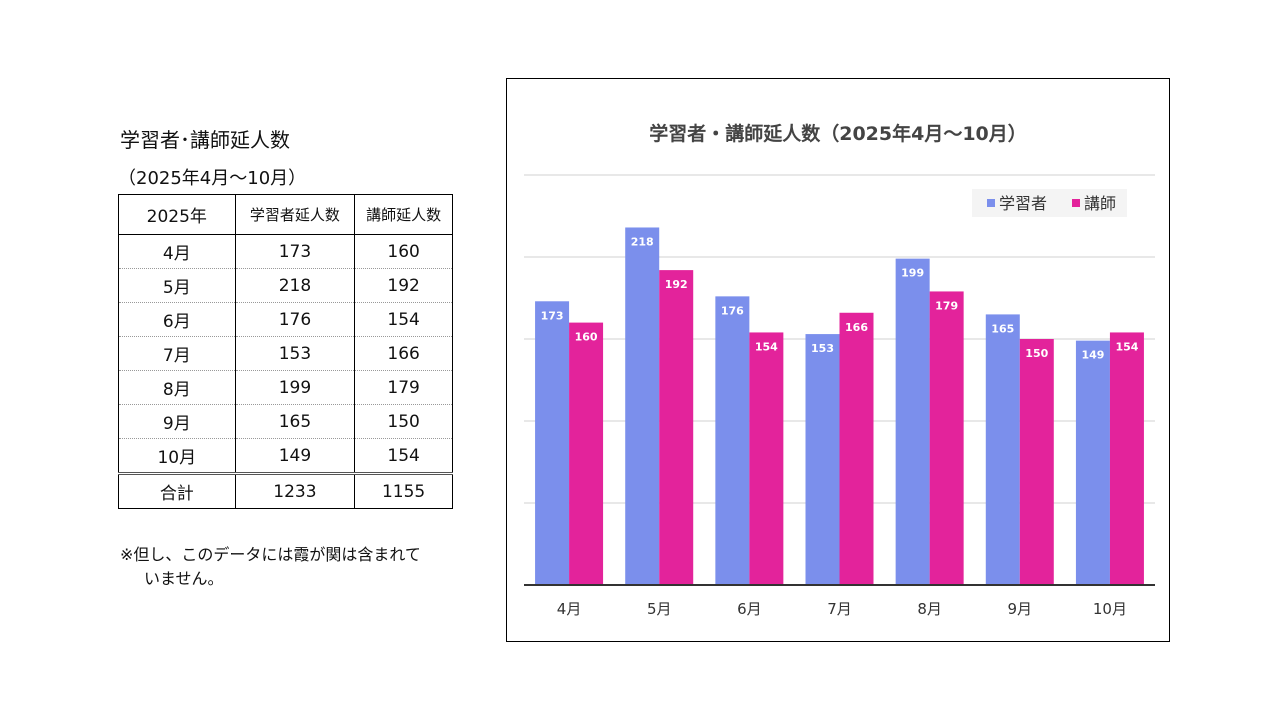 Image resolution: width=1280 pixels, height=720 pixels. Describe the element at coordinates (177, 387) in the screenshot. I see `cell-month: 8月` at that location.